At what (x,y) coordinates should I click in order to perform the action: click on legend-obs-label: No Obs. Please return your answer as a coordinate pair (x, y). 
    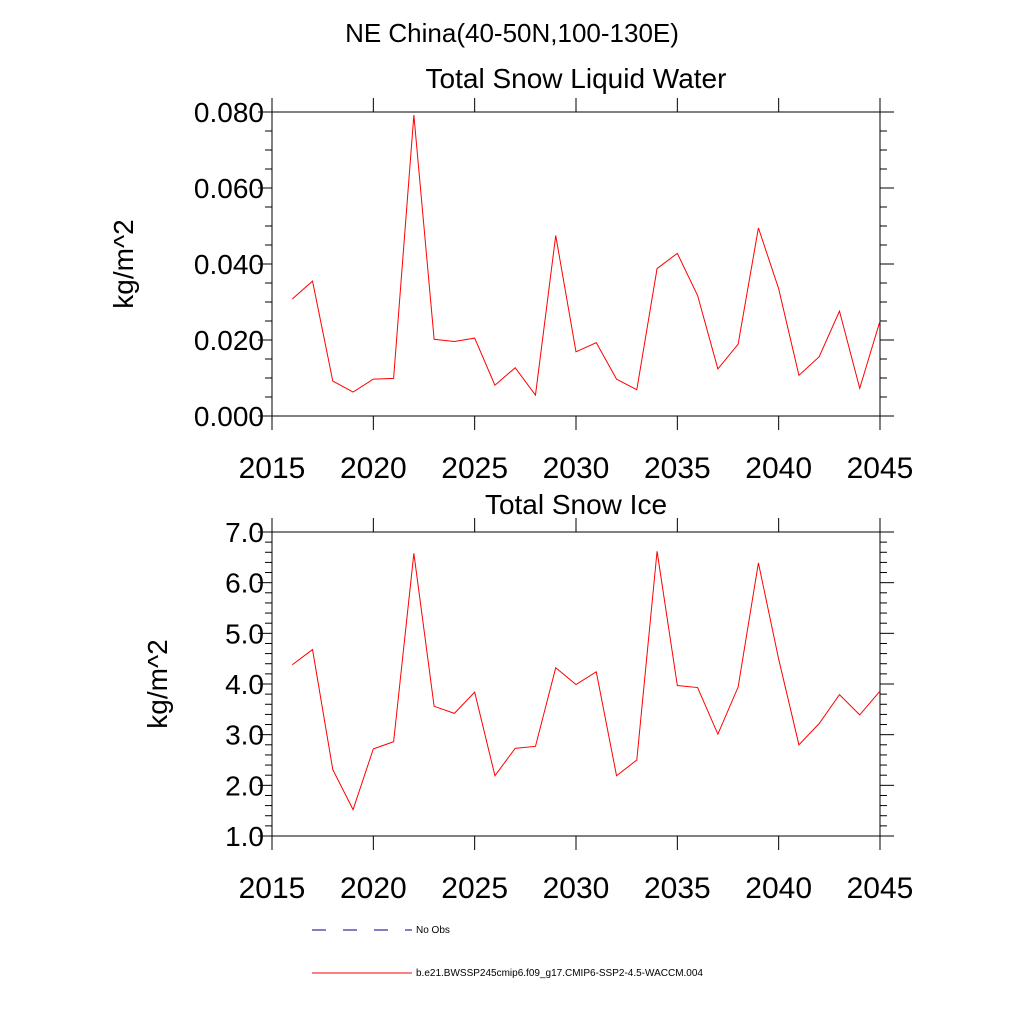
    Looking at the image, I should click on (433, 930).